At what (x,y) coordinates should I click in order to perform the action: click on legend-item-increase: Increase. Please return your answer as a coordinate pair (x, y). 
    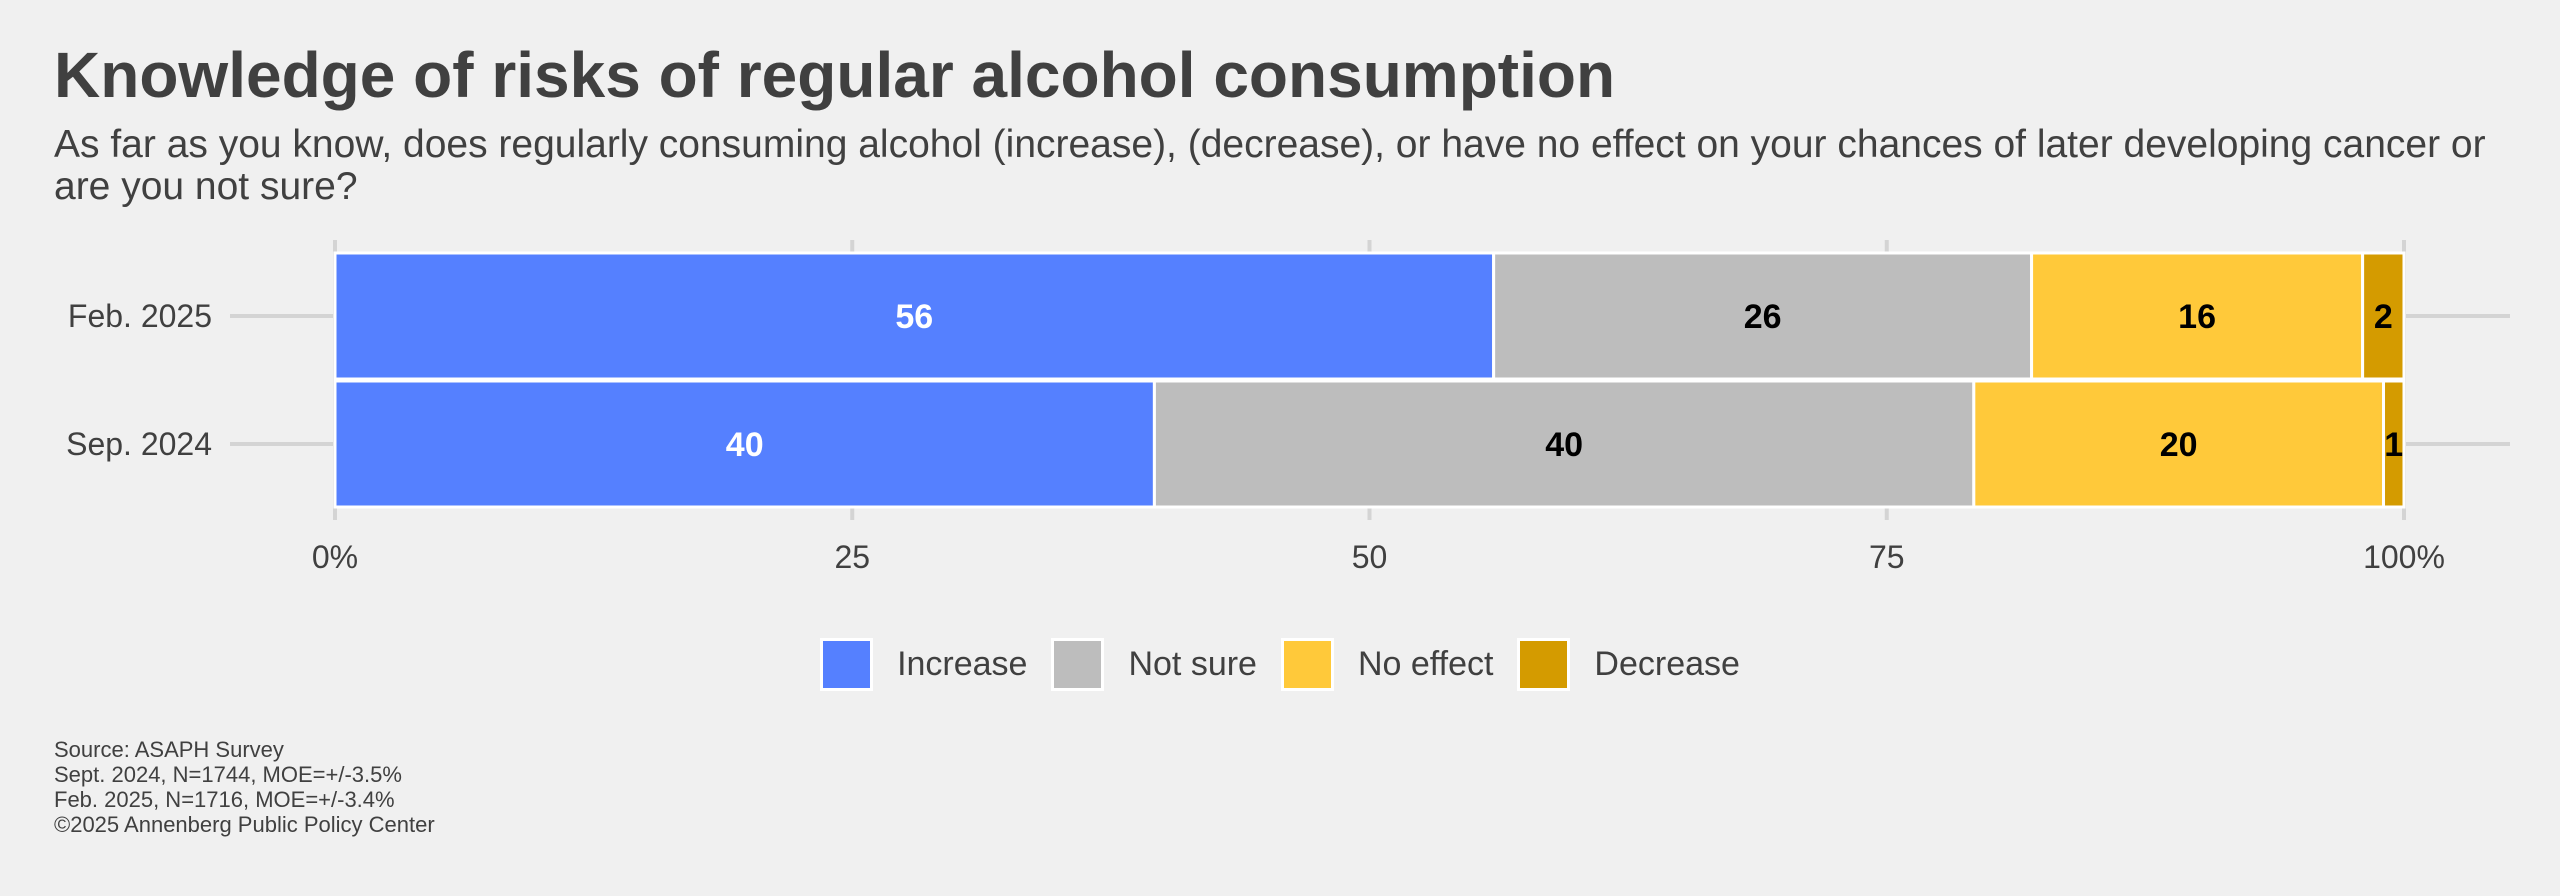
    Looking at the image, I should click on (923, 664).